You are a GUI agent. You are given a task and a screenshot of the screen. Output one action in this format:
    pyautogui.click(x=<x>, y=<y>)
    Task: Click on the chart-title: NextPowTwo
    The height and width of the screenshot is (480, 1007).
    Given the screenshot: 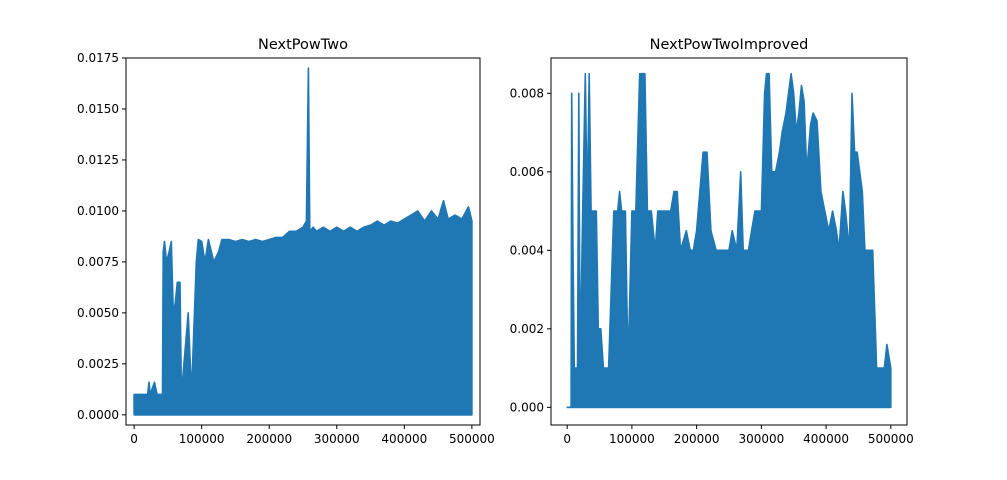 What is the action you would take?
    pyautogui.click(x=303, y=45)
    